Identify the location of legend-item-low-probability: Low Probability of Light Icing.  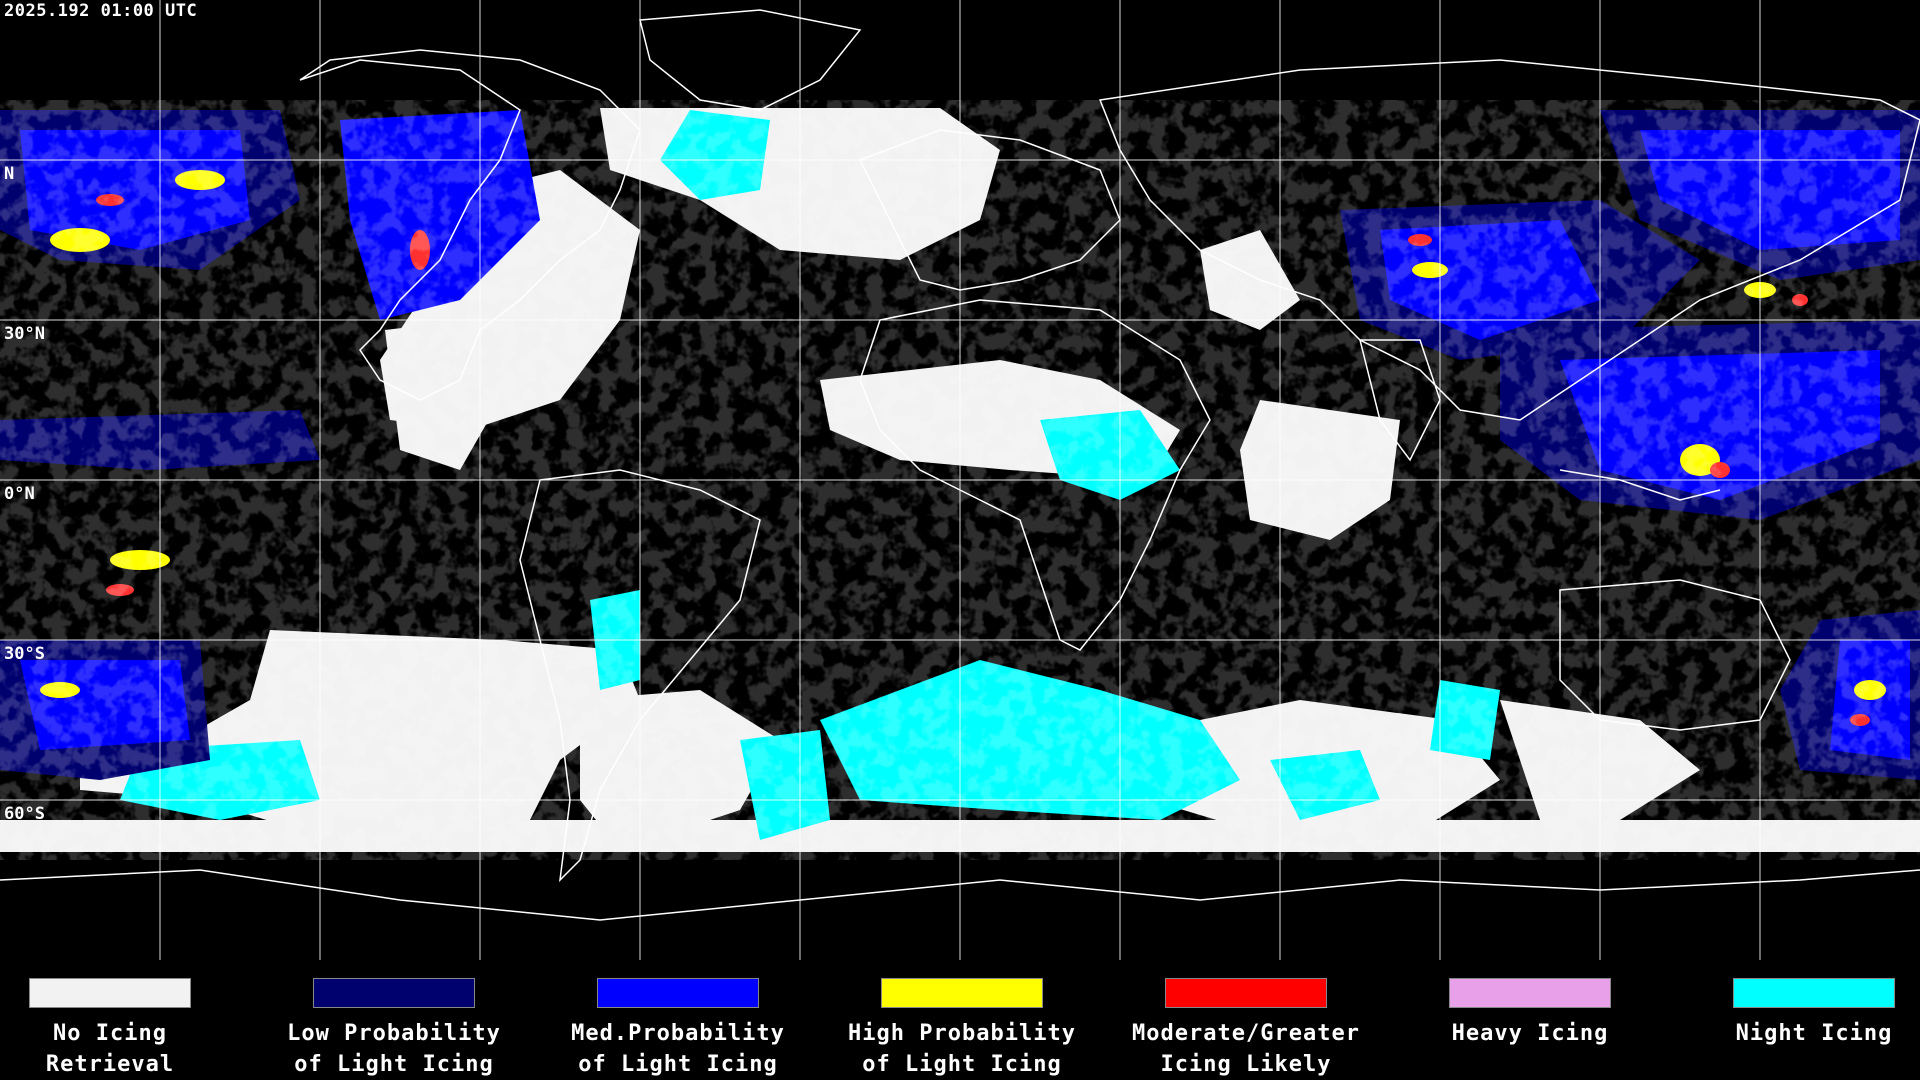
(394, 1029).